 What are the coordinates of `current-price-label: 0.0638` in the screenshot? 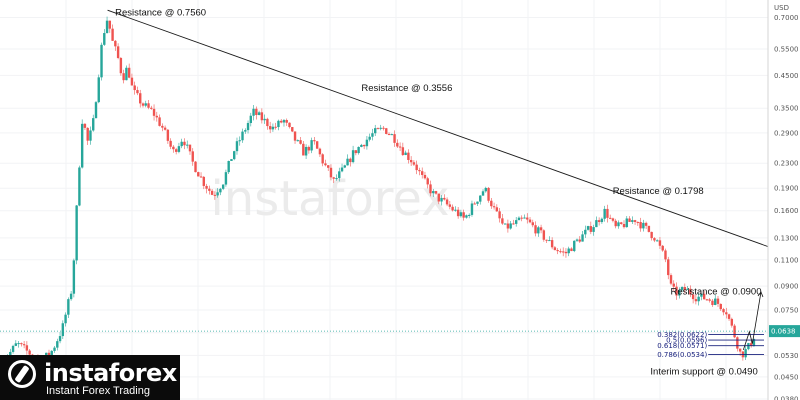 It's located at (783, 332).